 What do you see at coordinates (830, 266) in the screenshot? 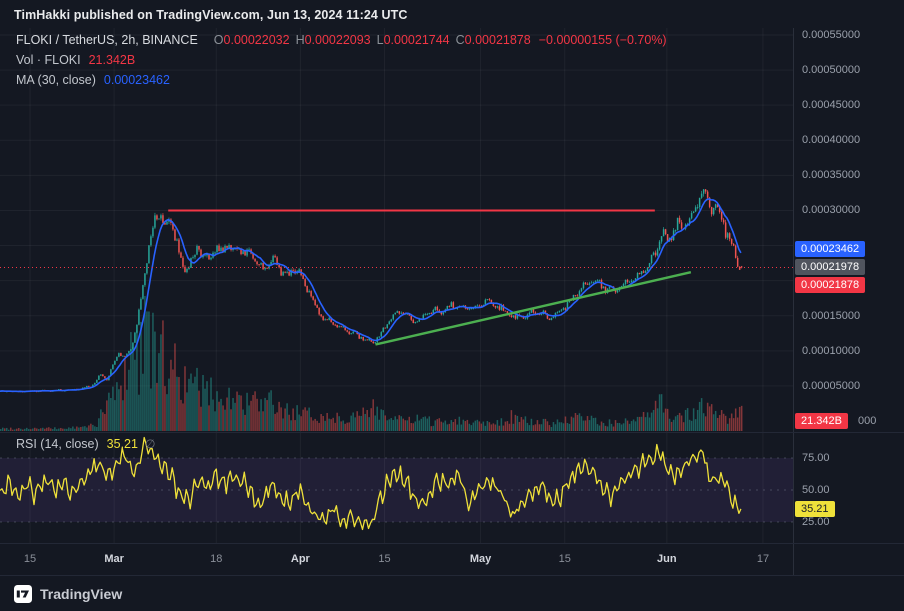
I see `price-line-badge: 0.00021978` at bounding box center [830, 266].